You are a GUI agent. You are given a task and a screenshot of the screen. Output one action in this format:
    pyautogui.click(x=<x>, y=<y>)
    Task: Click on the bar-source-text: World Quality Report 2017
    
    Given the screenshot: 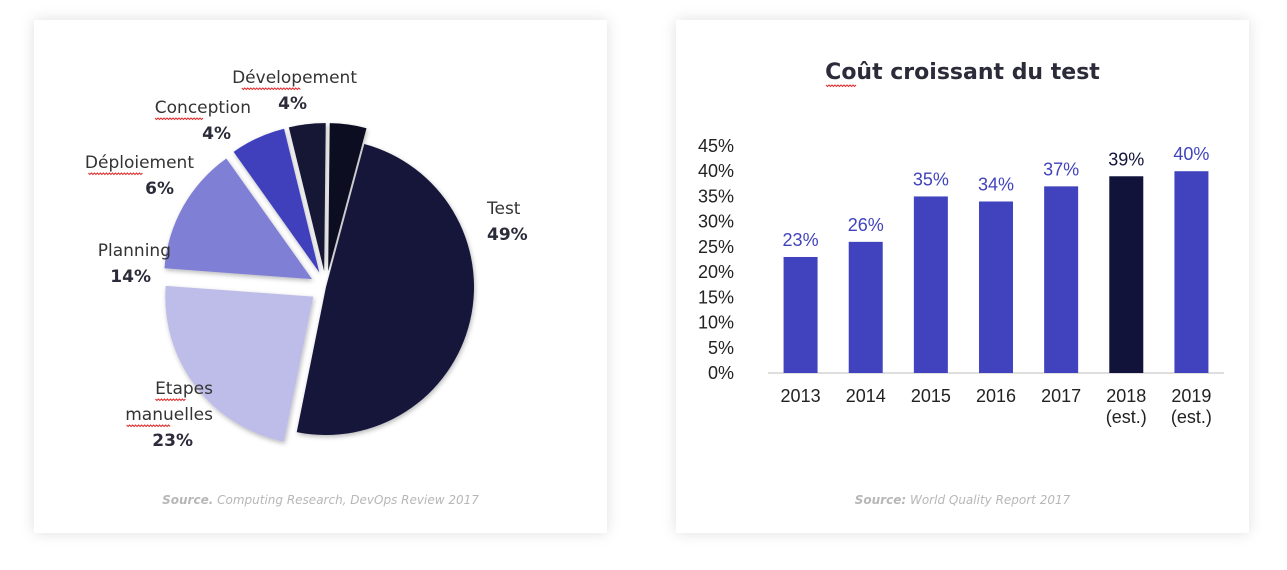 What is the action you would take?
    pyautogui.click(x=990, y=500)
    